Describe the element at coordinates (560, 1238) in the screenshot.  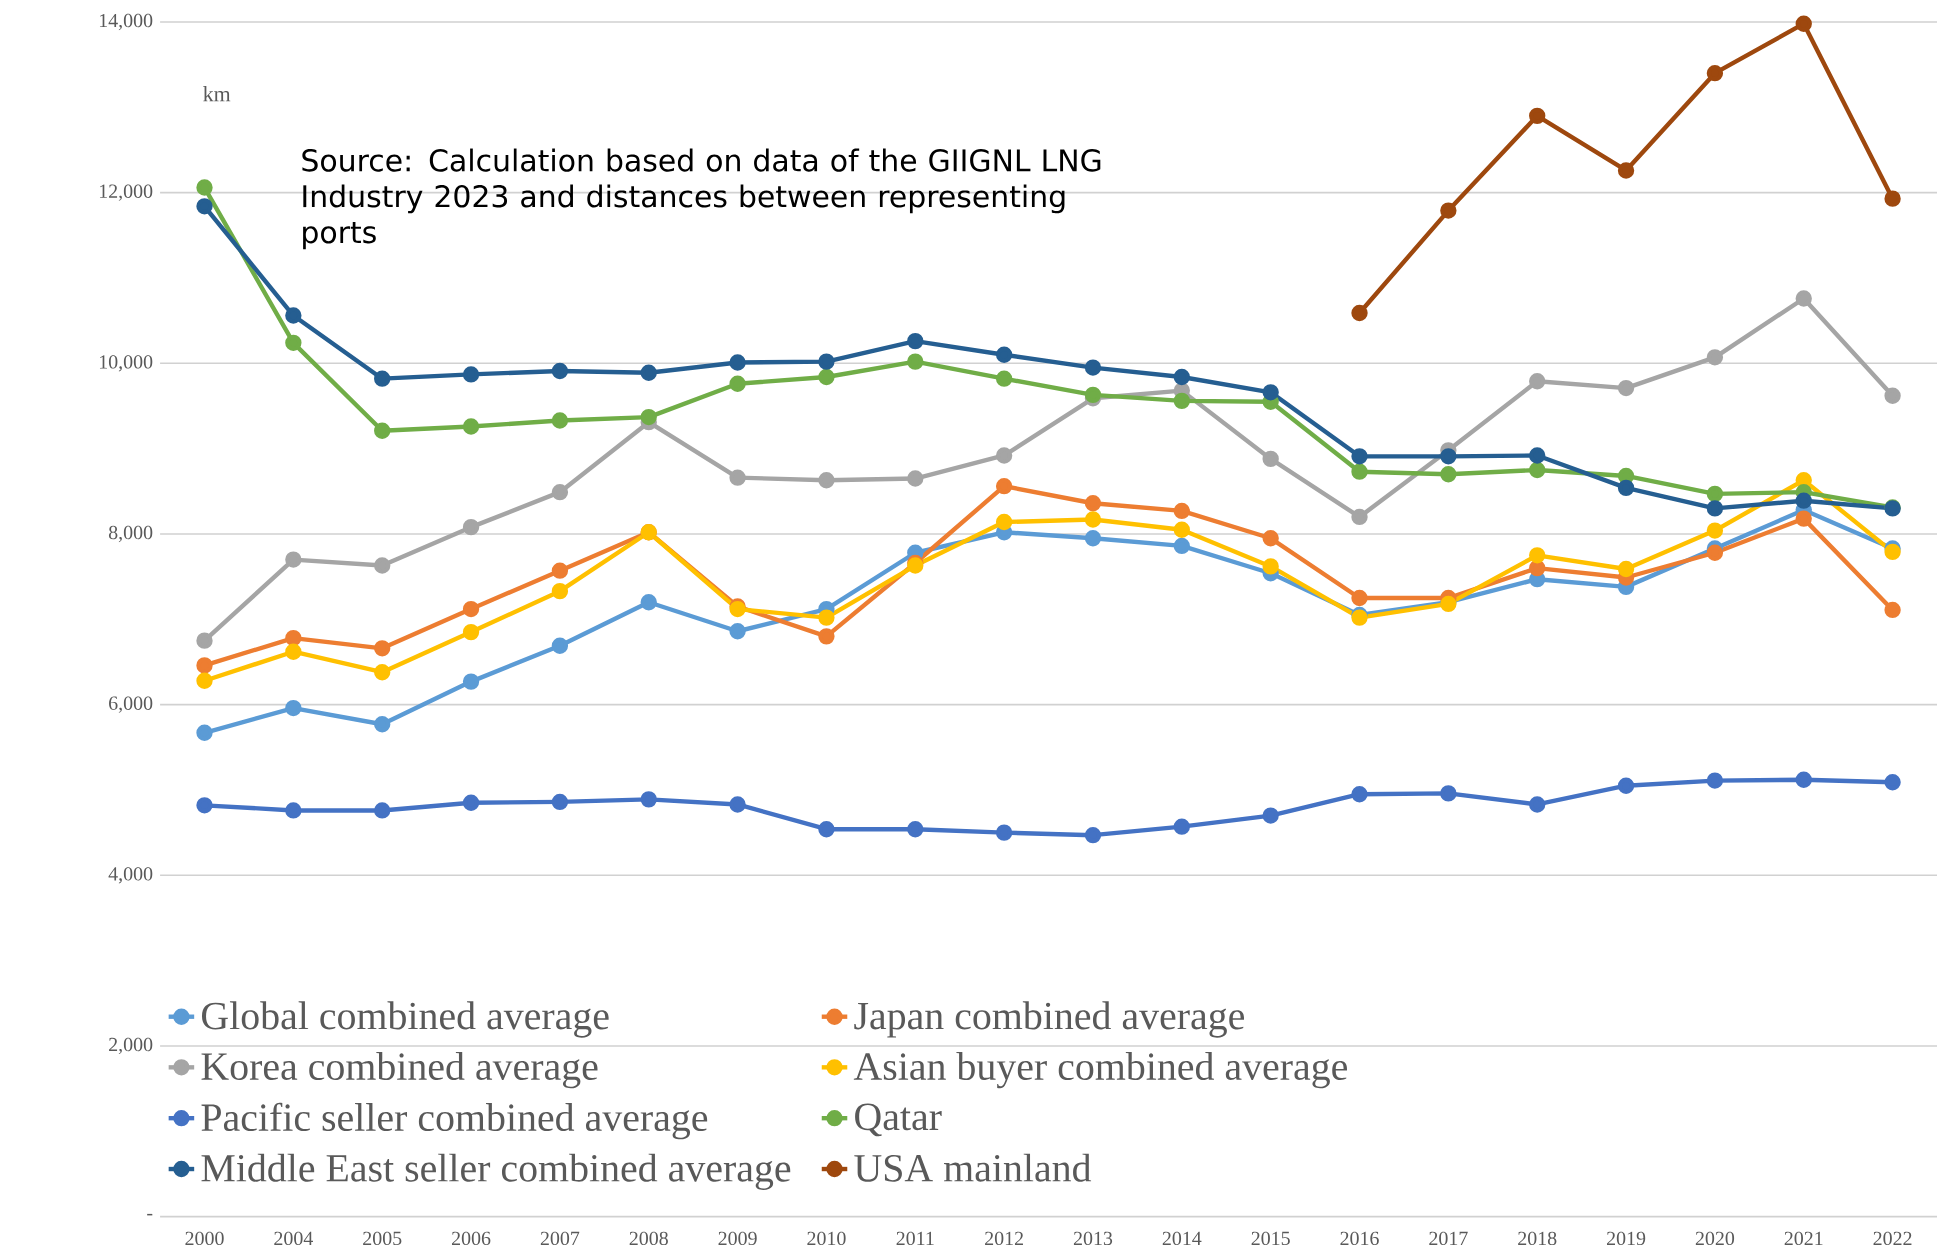
I see `x-tick-label: 2007` at that location.